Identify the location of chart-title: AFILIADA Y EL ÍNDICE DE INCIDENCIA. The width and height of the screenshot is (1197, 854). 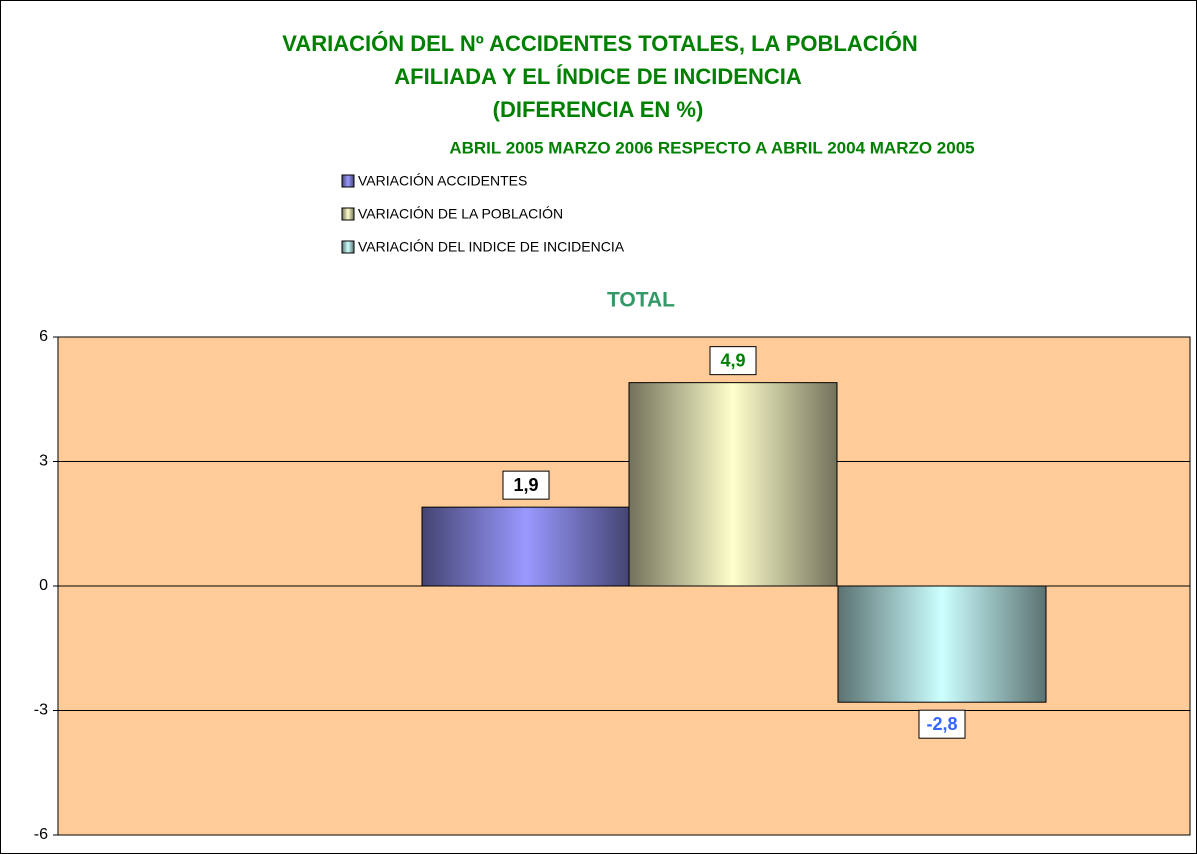
(598, 76).